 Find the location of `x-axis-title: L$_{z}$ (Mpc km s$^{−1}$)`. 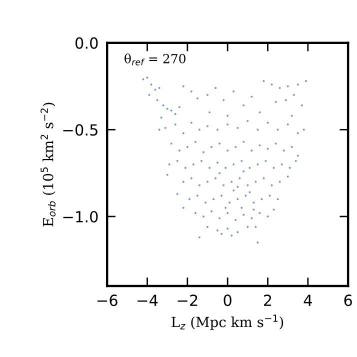

x-axis-title: L$_{z}$ (Mpc km s$^{−1}$) is located at coordinates (228, 322).